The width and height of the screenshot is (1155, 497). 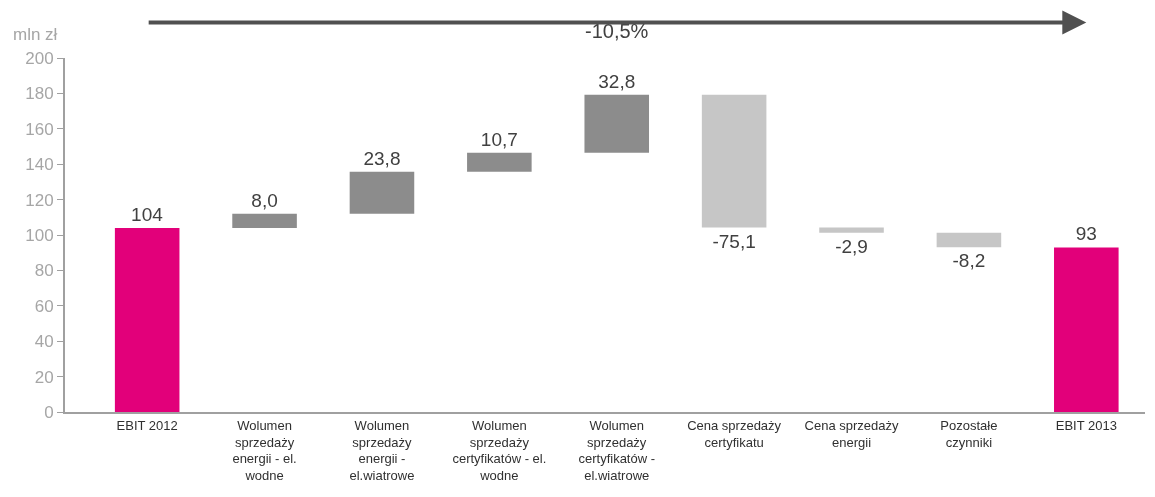 What do you see at coordinates (734, 241) in the screenshot?
I see `data-label: -75,1` at bounding box center [734, 241].